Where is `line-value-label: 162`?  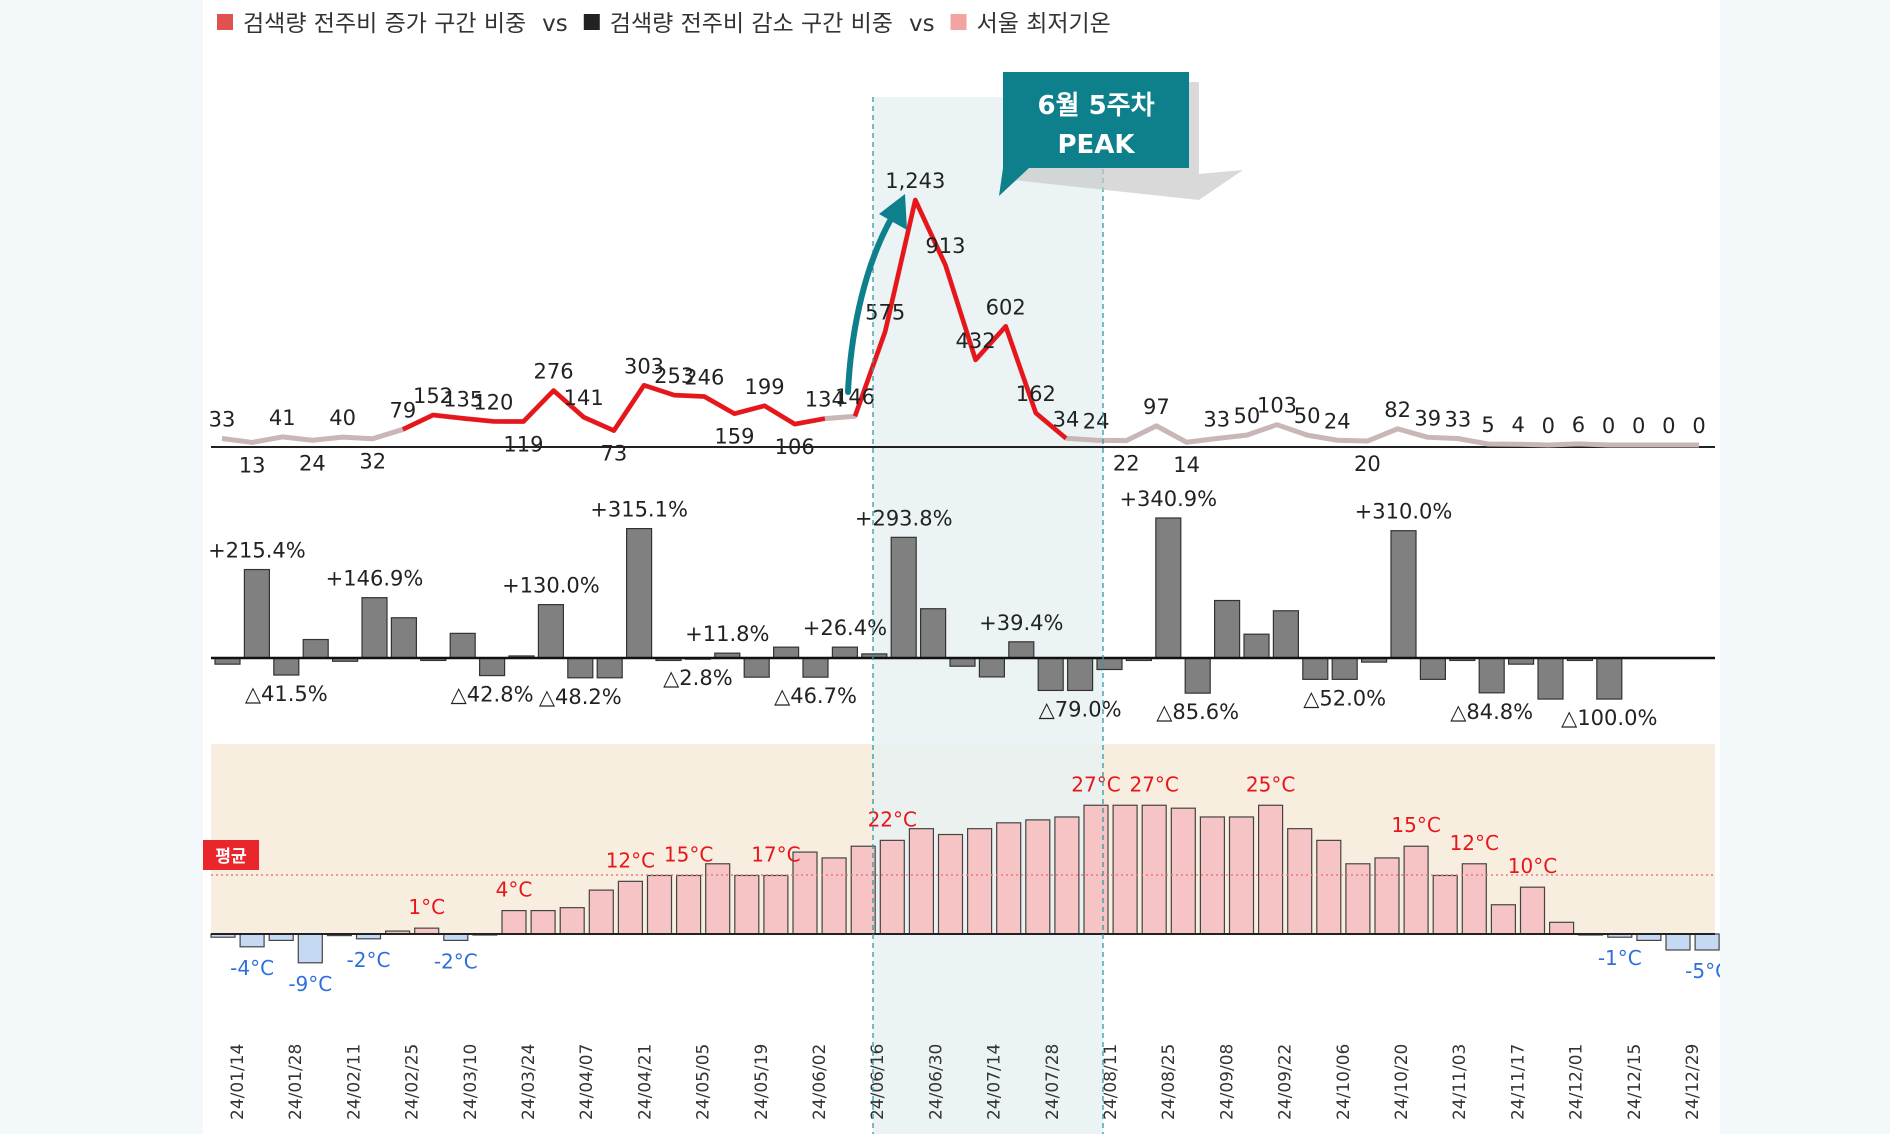 line-value-label: 162 is located at coordinates (1036, 394).